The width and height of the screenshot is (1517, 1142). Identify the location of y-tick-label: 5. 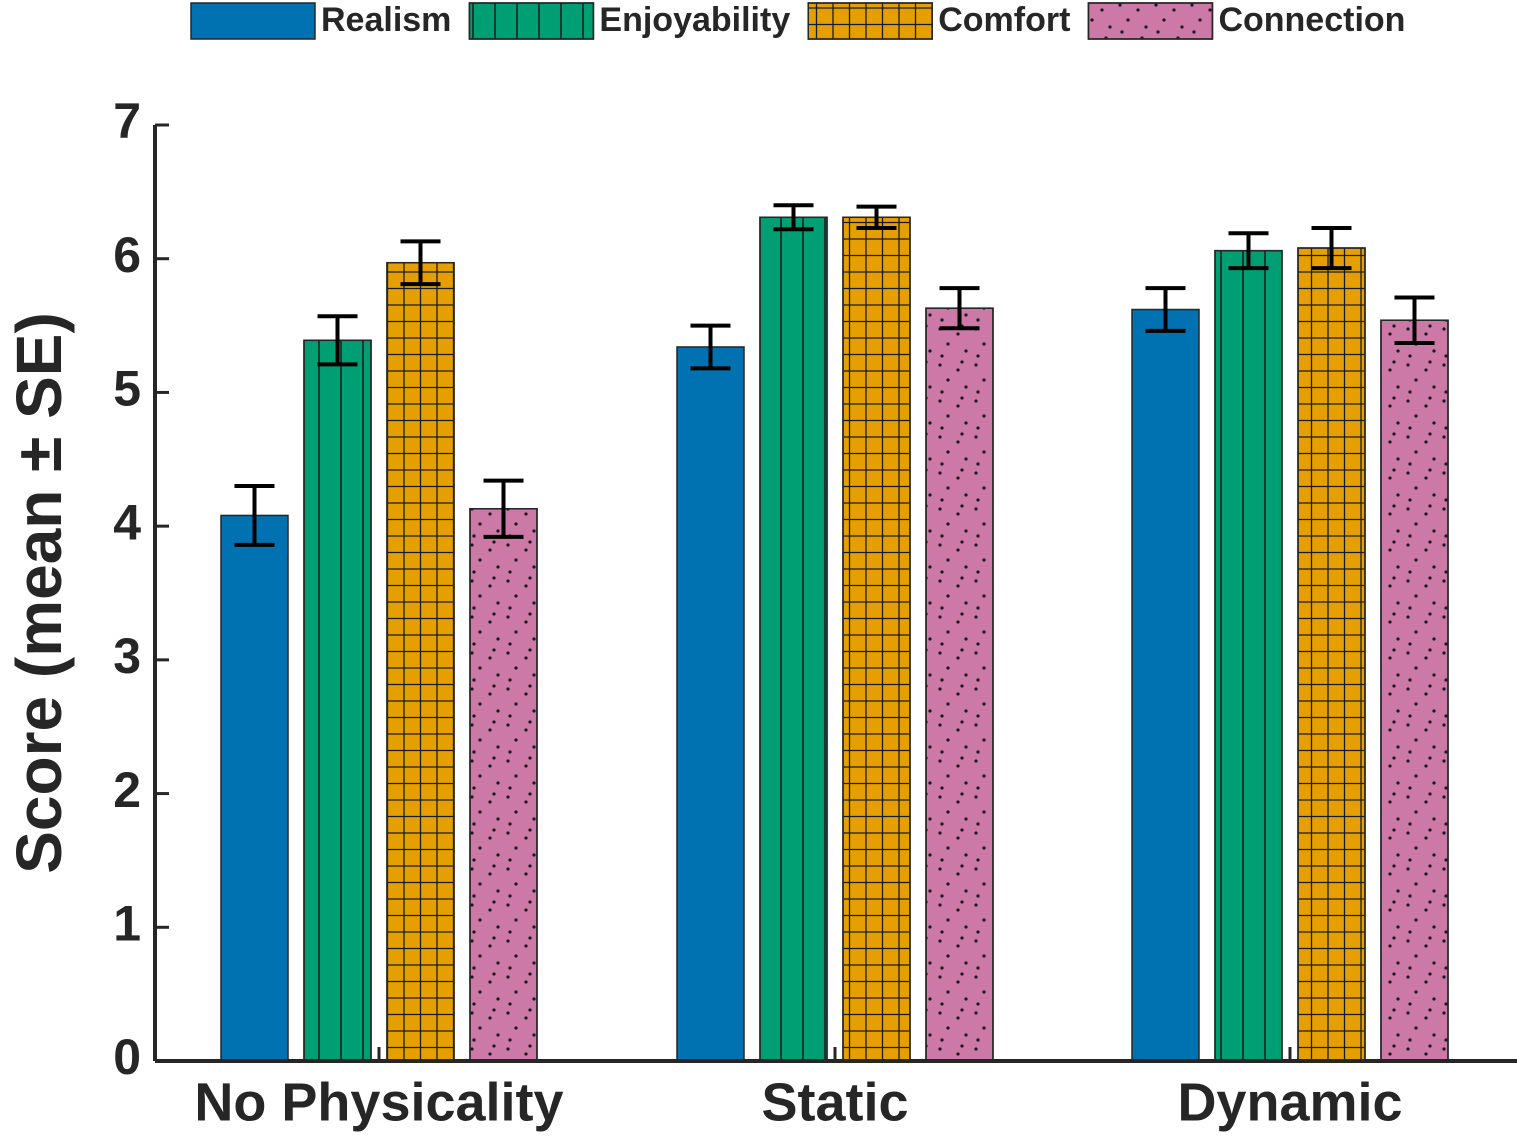
(127, 389).